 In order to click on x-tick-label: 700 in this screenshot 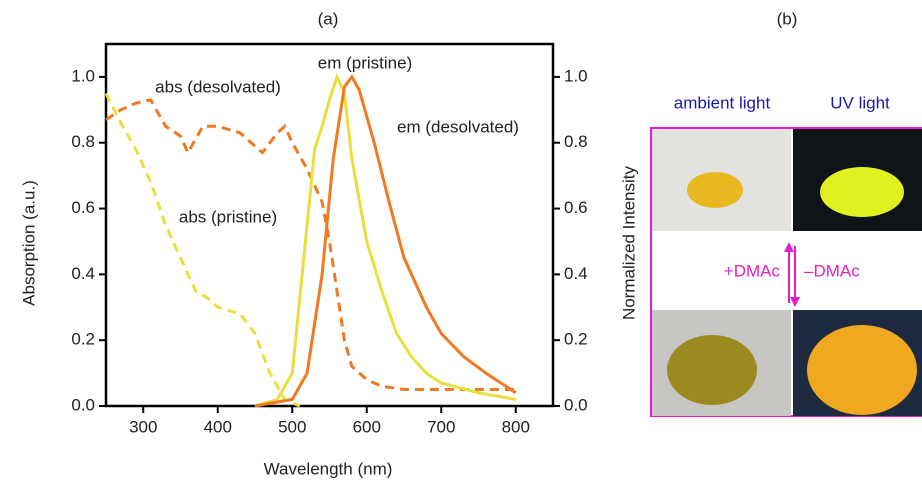, I will do `click(441, 426)`.